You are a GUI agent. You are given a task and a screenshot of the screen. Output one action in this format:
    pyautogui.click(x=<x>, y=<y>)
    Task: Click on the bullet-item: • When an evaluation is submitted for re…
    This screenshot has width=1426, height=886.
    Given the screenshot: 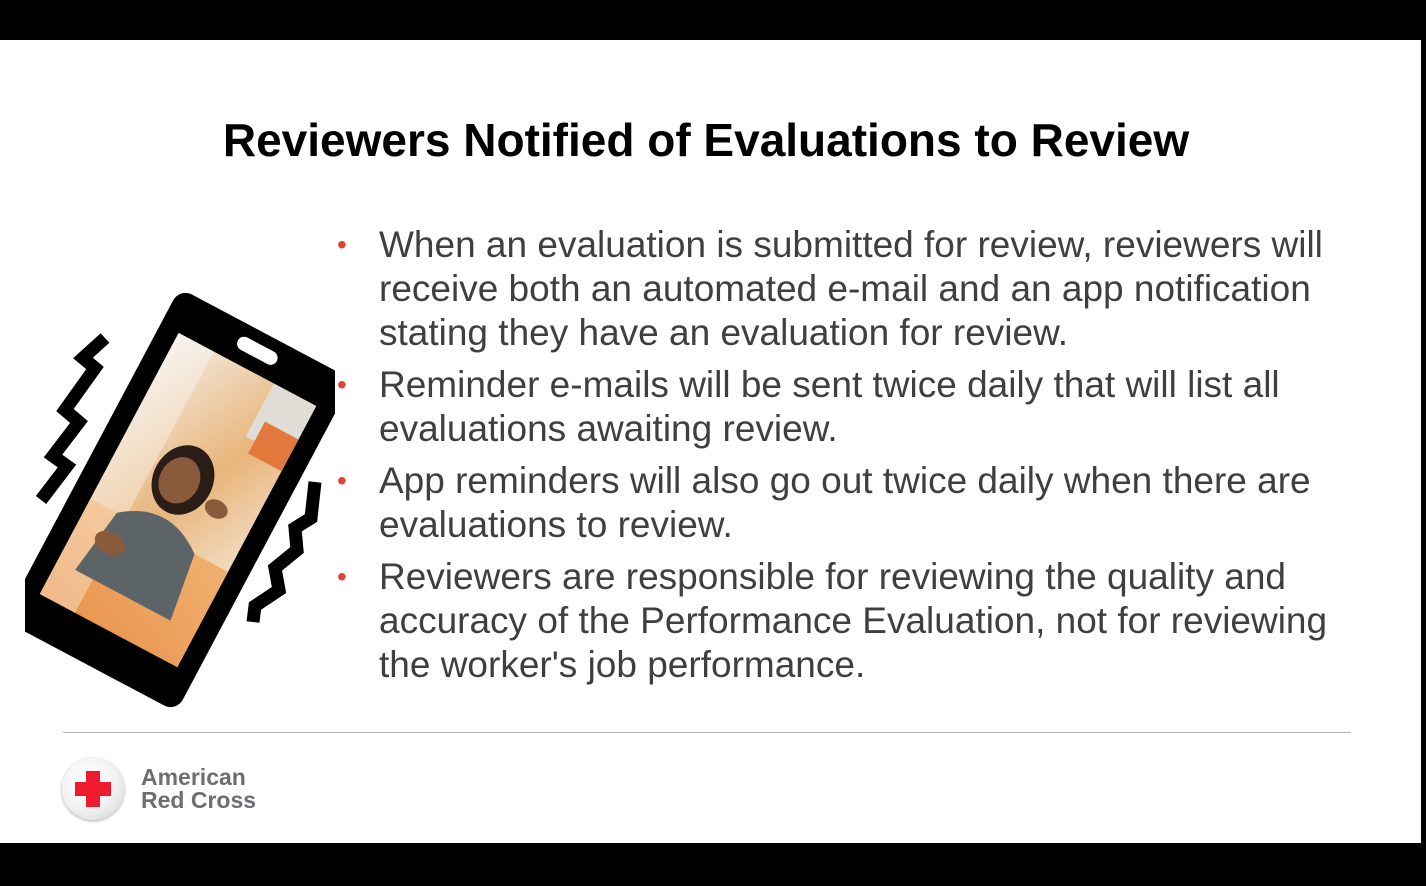 What is the action you would take?
    pyautogui.click(x=835, y=289)
    